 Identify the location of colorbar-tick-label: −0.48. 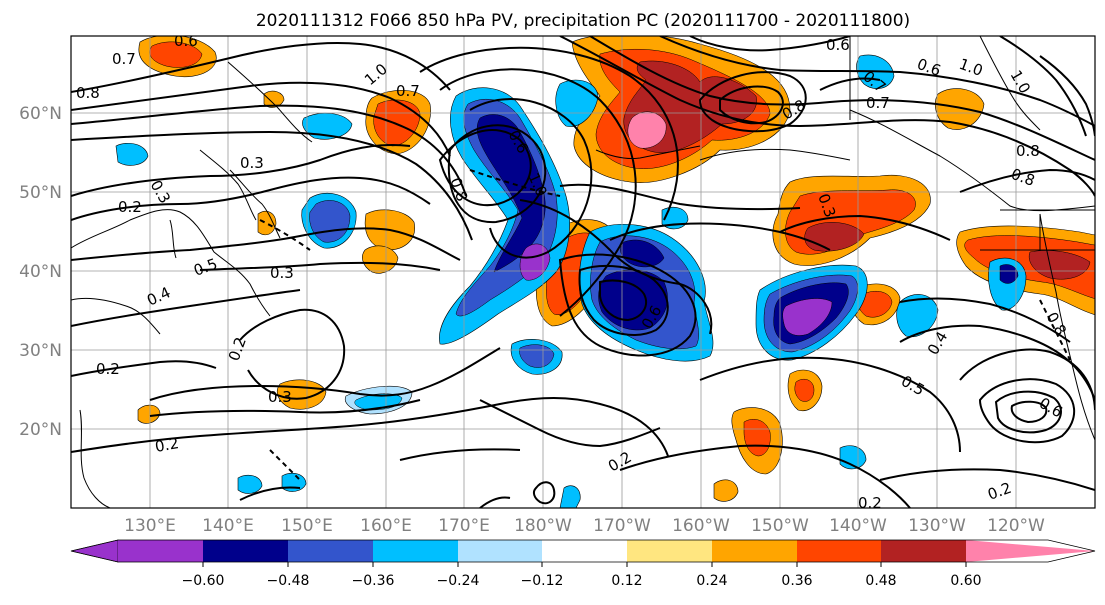
(288, 581).